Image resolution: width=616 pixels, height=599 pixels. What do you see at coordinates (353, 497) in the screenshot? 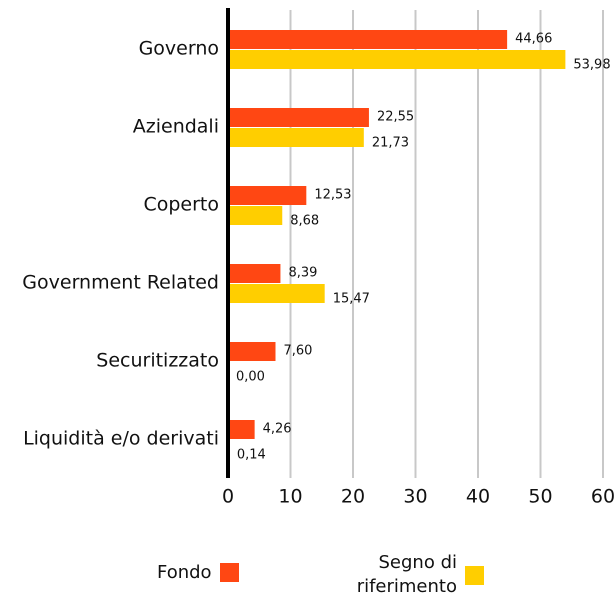
I see `x-tick-label: 20` at bounding box center [353, 497].